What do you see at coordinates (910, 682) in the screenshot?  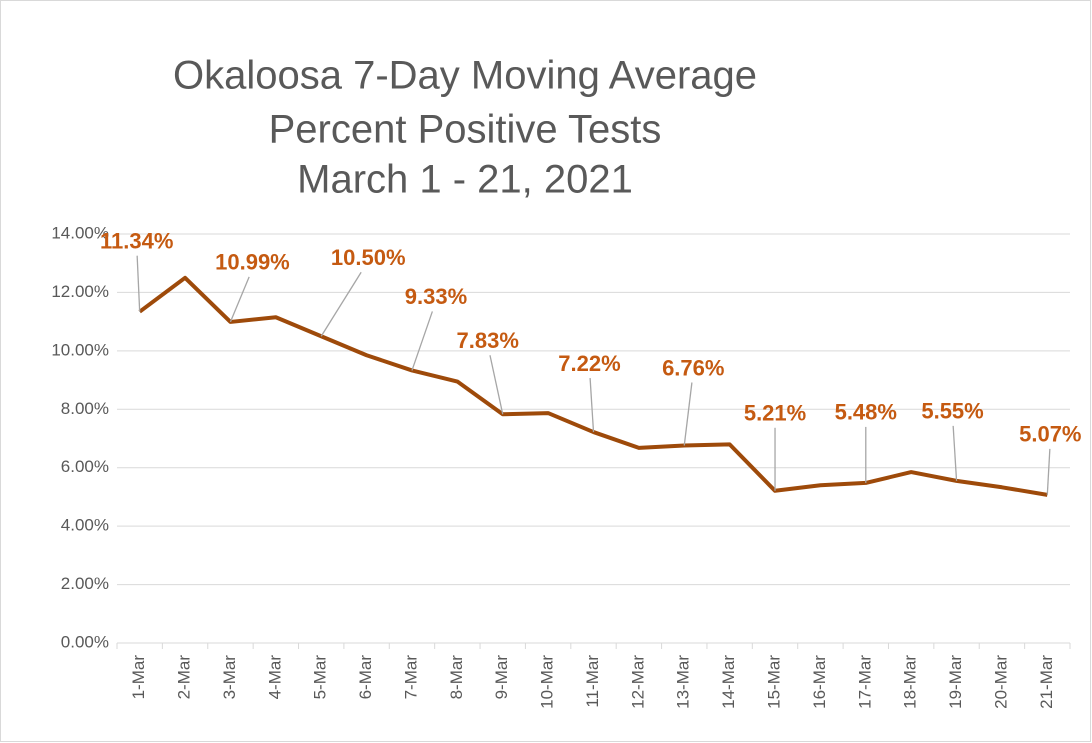 I see `x-tick-label: 18-Mar` at bounding box center [910, 682].